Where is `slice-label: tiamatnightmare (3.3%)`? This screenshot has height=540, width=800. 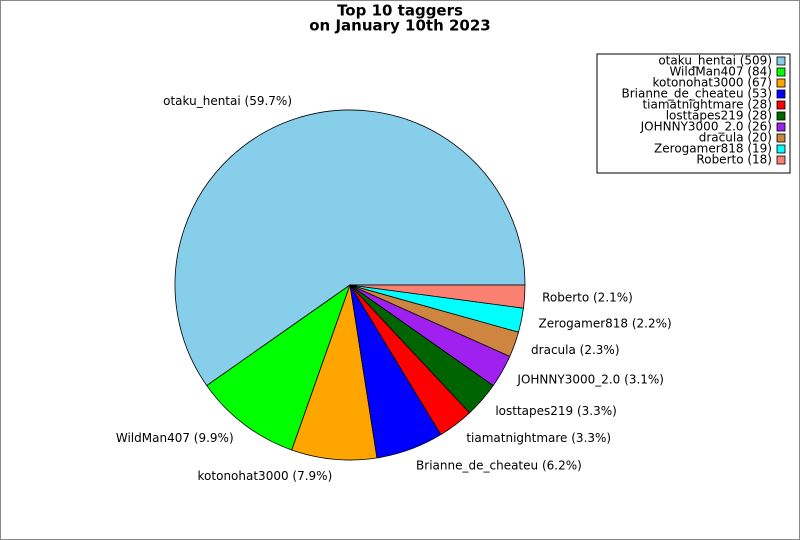 slice-label: tiamatnightmare (3.3%) is located at coordinates (538, 438).